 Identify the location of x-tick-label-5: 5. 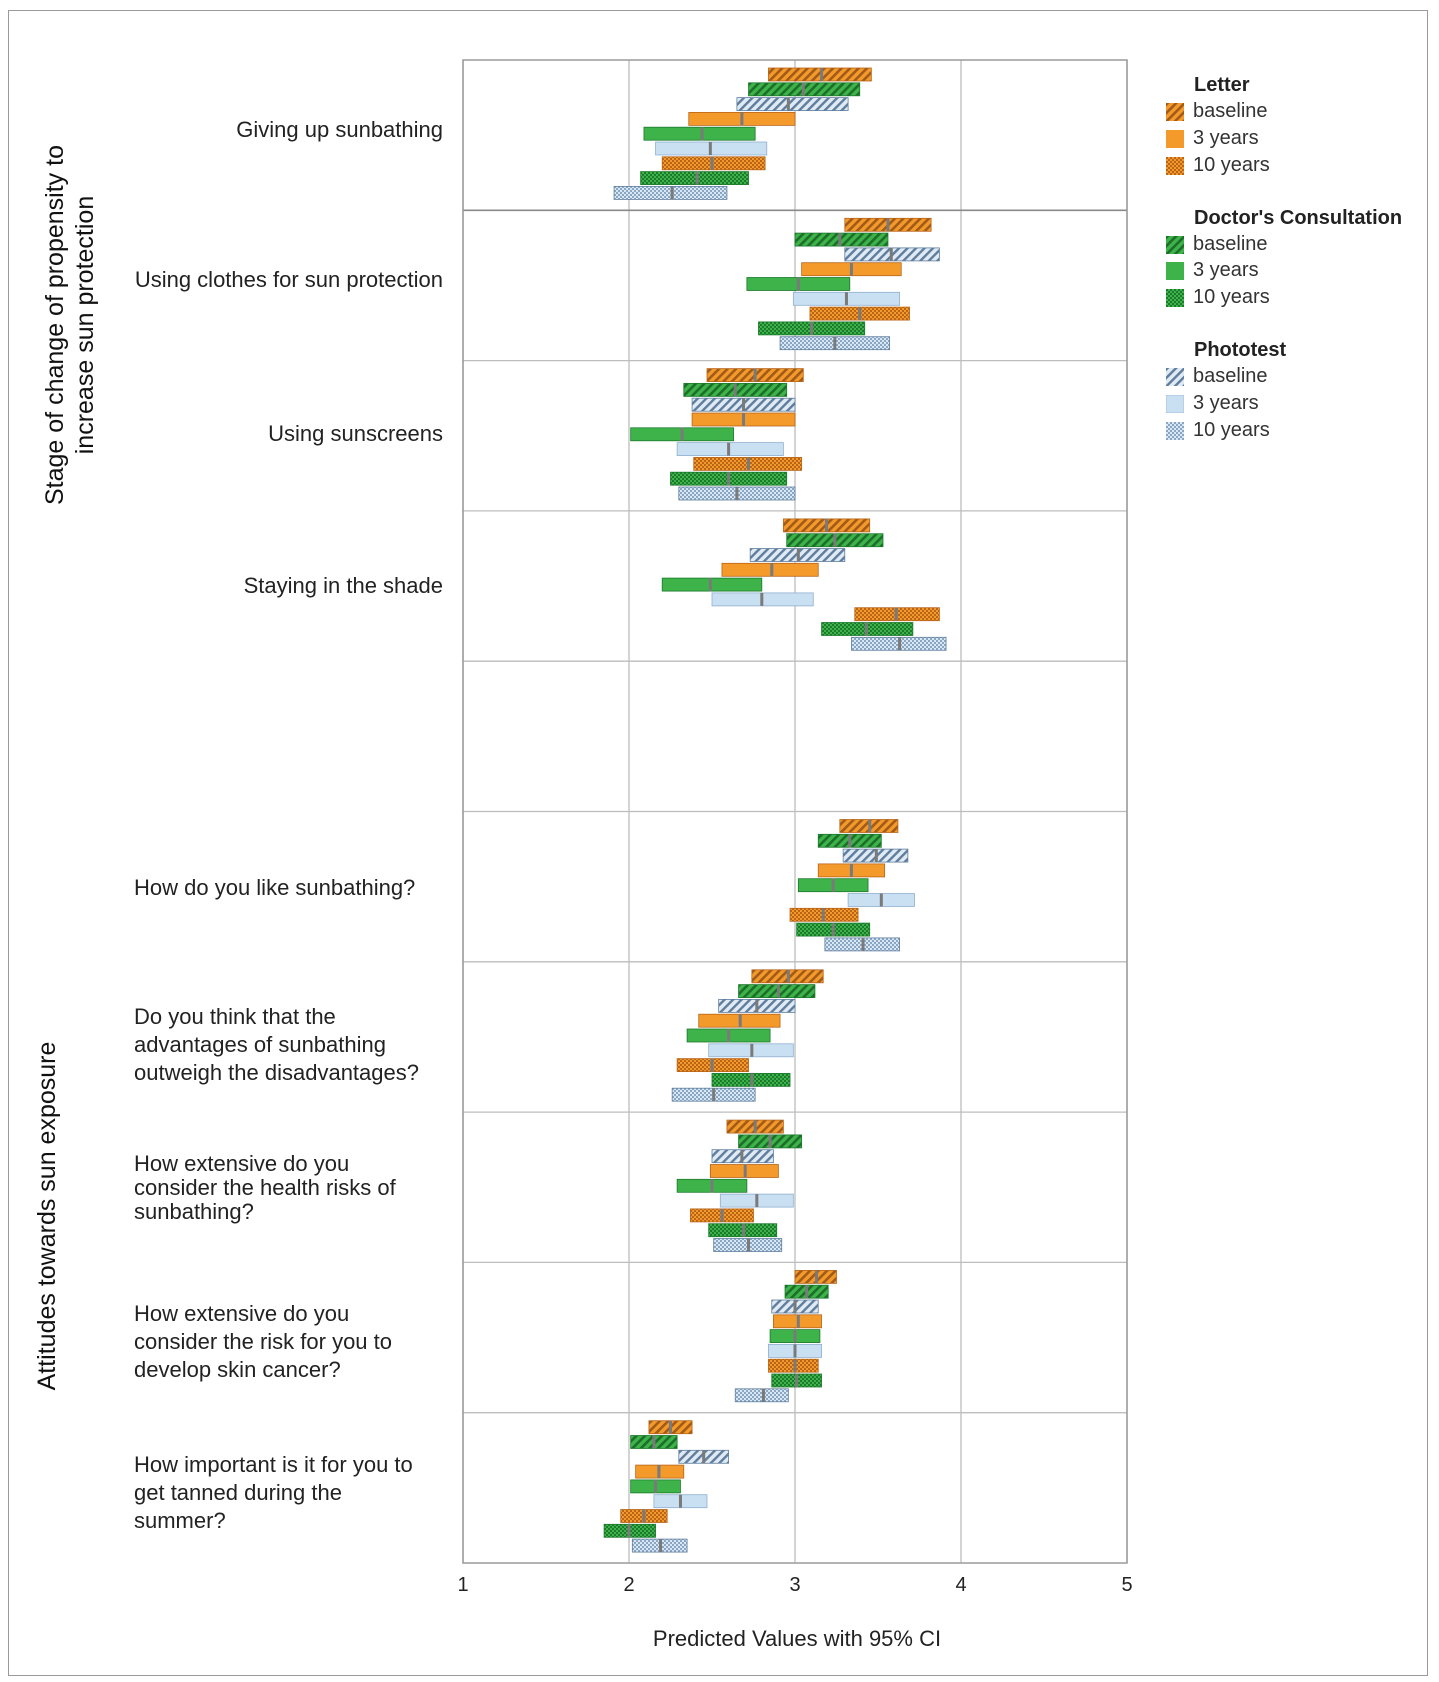
(1127, 1585).